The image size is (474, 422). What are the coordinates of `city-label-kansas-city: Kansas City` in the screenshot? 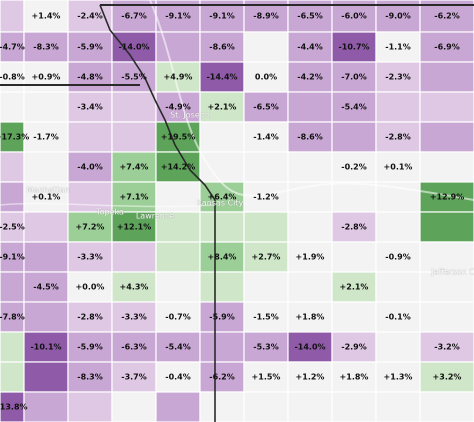 It's located at (220, 203).